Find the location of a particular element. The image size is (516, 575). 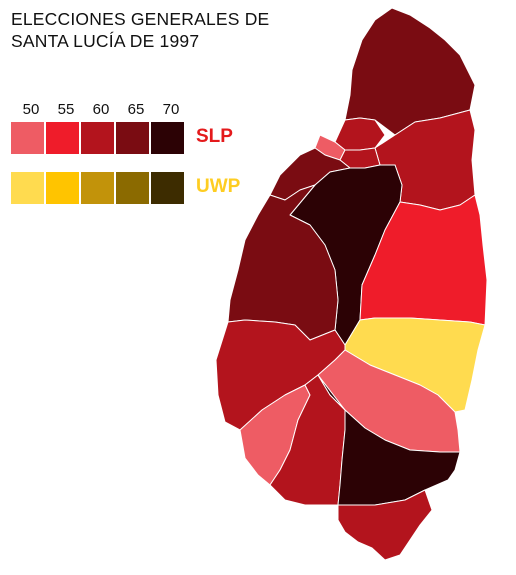

constituency-vieux-fort is located at coordinates (385, 525).